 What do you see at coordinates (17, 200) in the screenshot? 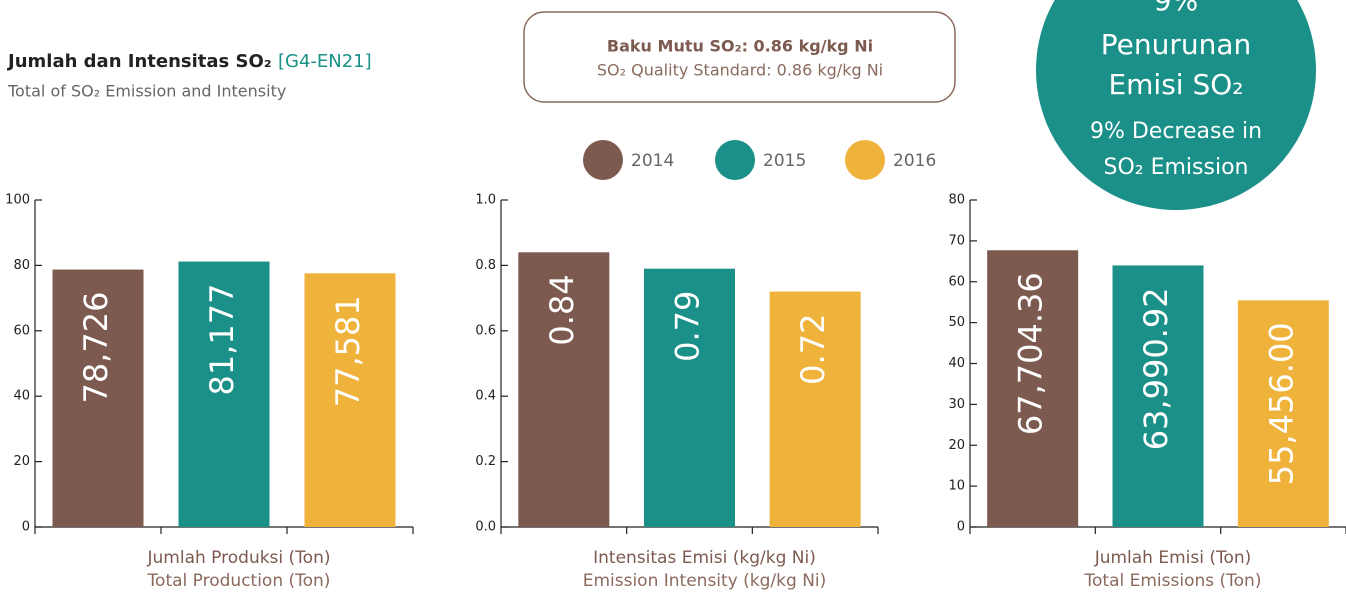
I see `y-tick-label: 100` at bounding box center [17, 200].